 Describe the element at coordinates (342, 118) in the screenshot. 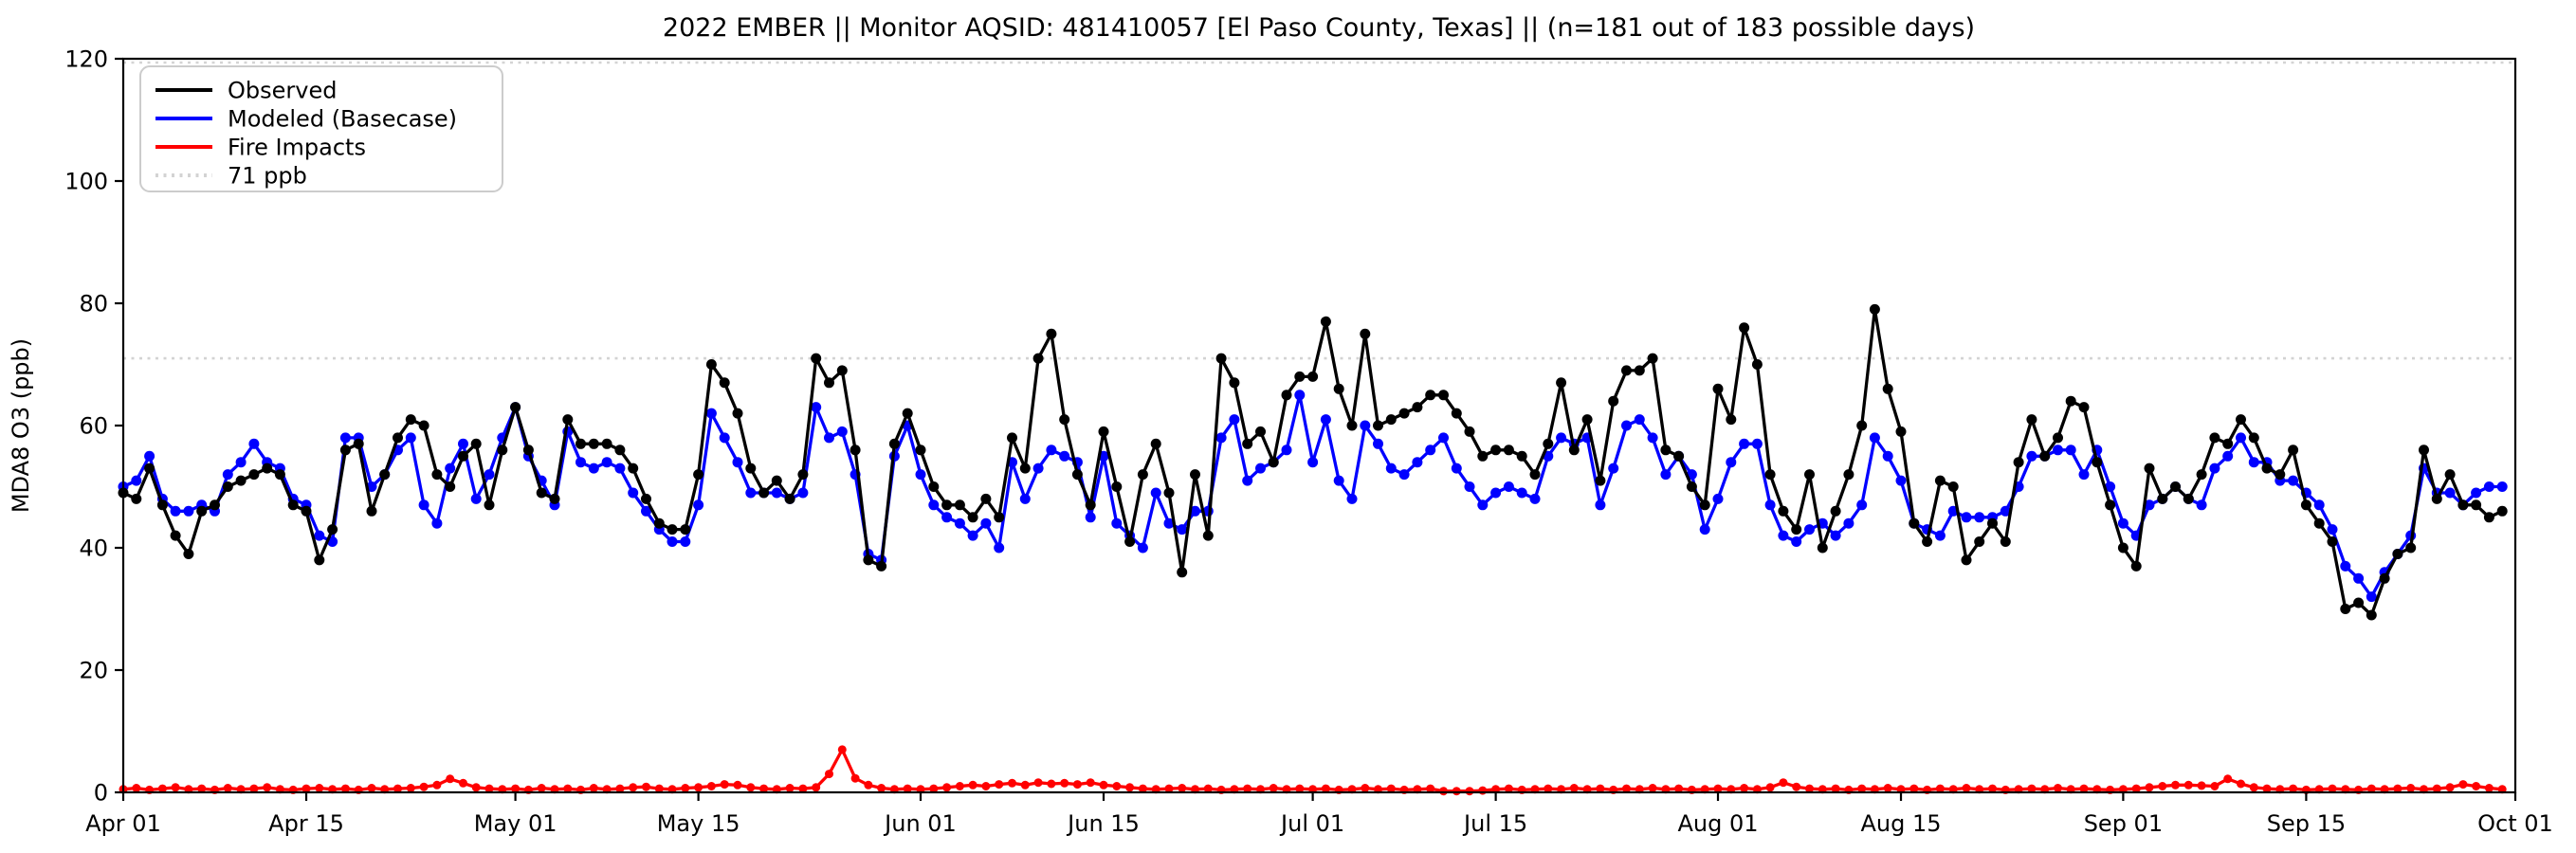

I see `legend-label: Modeled (Basecase)` at that location.